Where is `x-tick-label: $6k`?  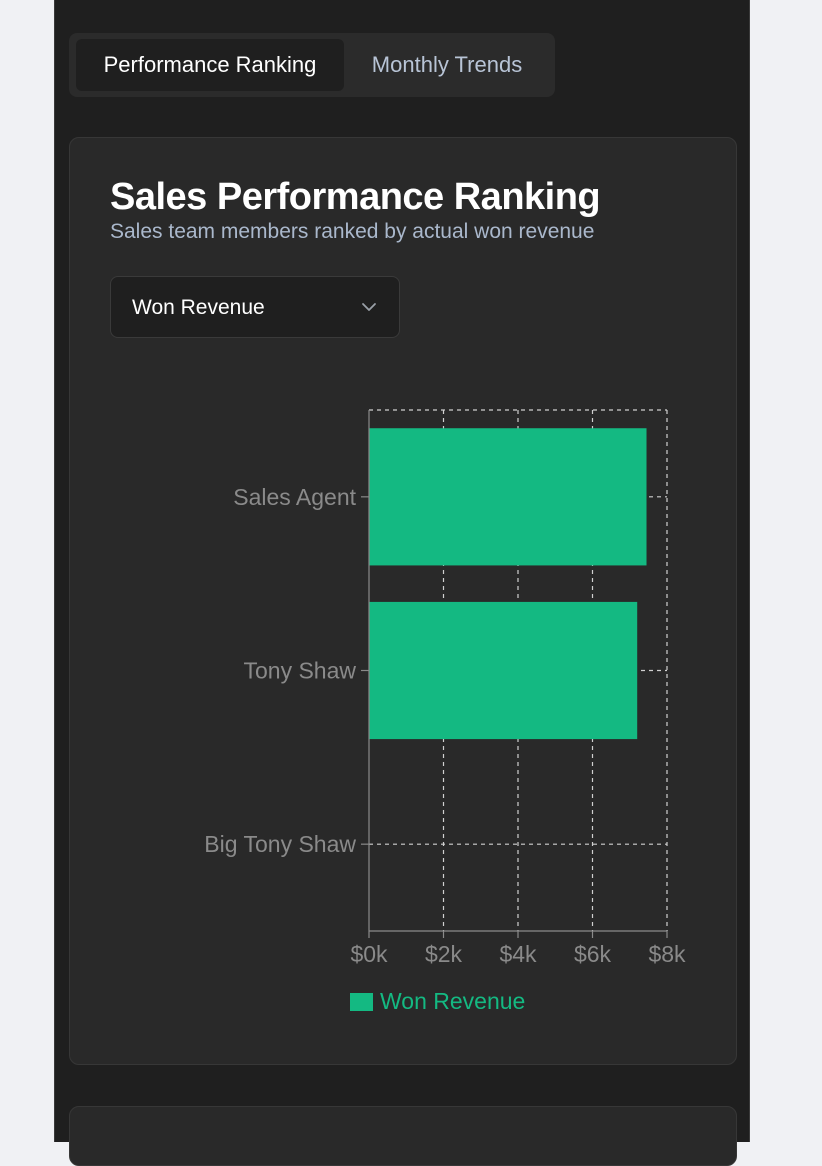 x-tick-label: $6k is located at coordinates (593, 954).